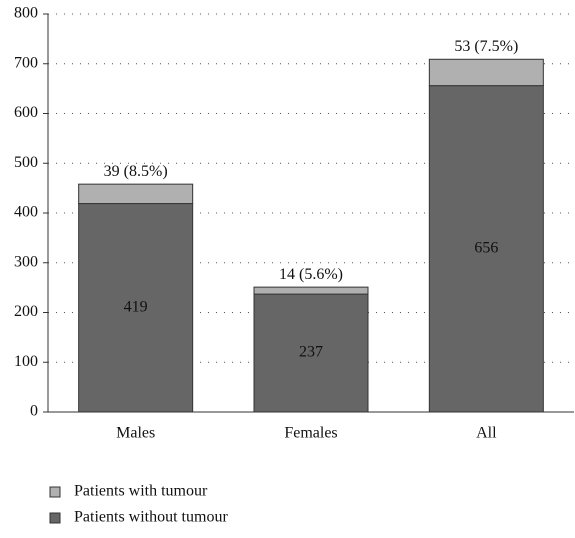  What do you see at coordinates (135, 433) in the screenshot?
I see `x-tick-label: Males` at bounding box center [135, 433].